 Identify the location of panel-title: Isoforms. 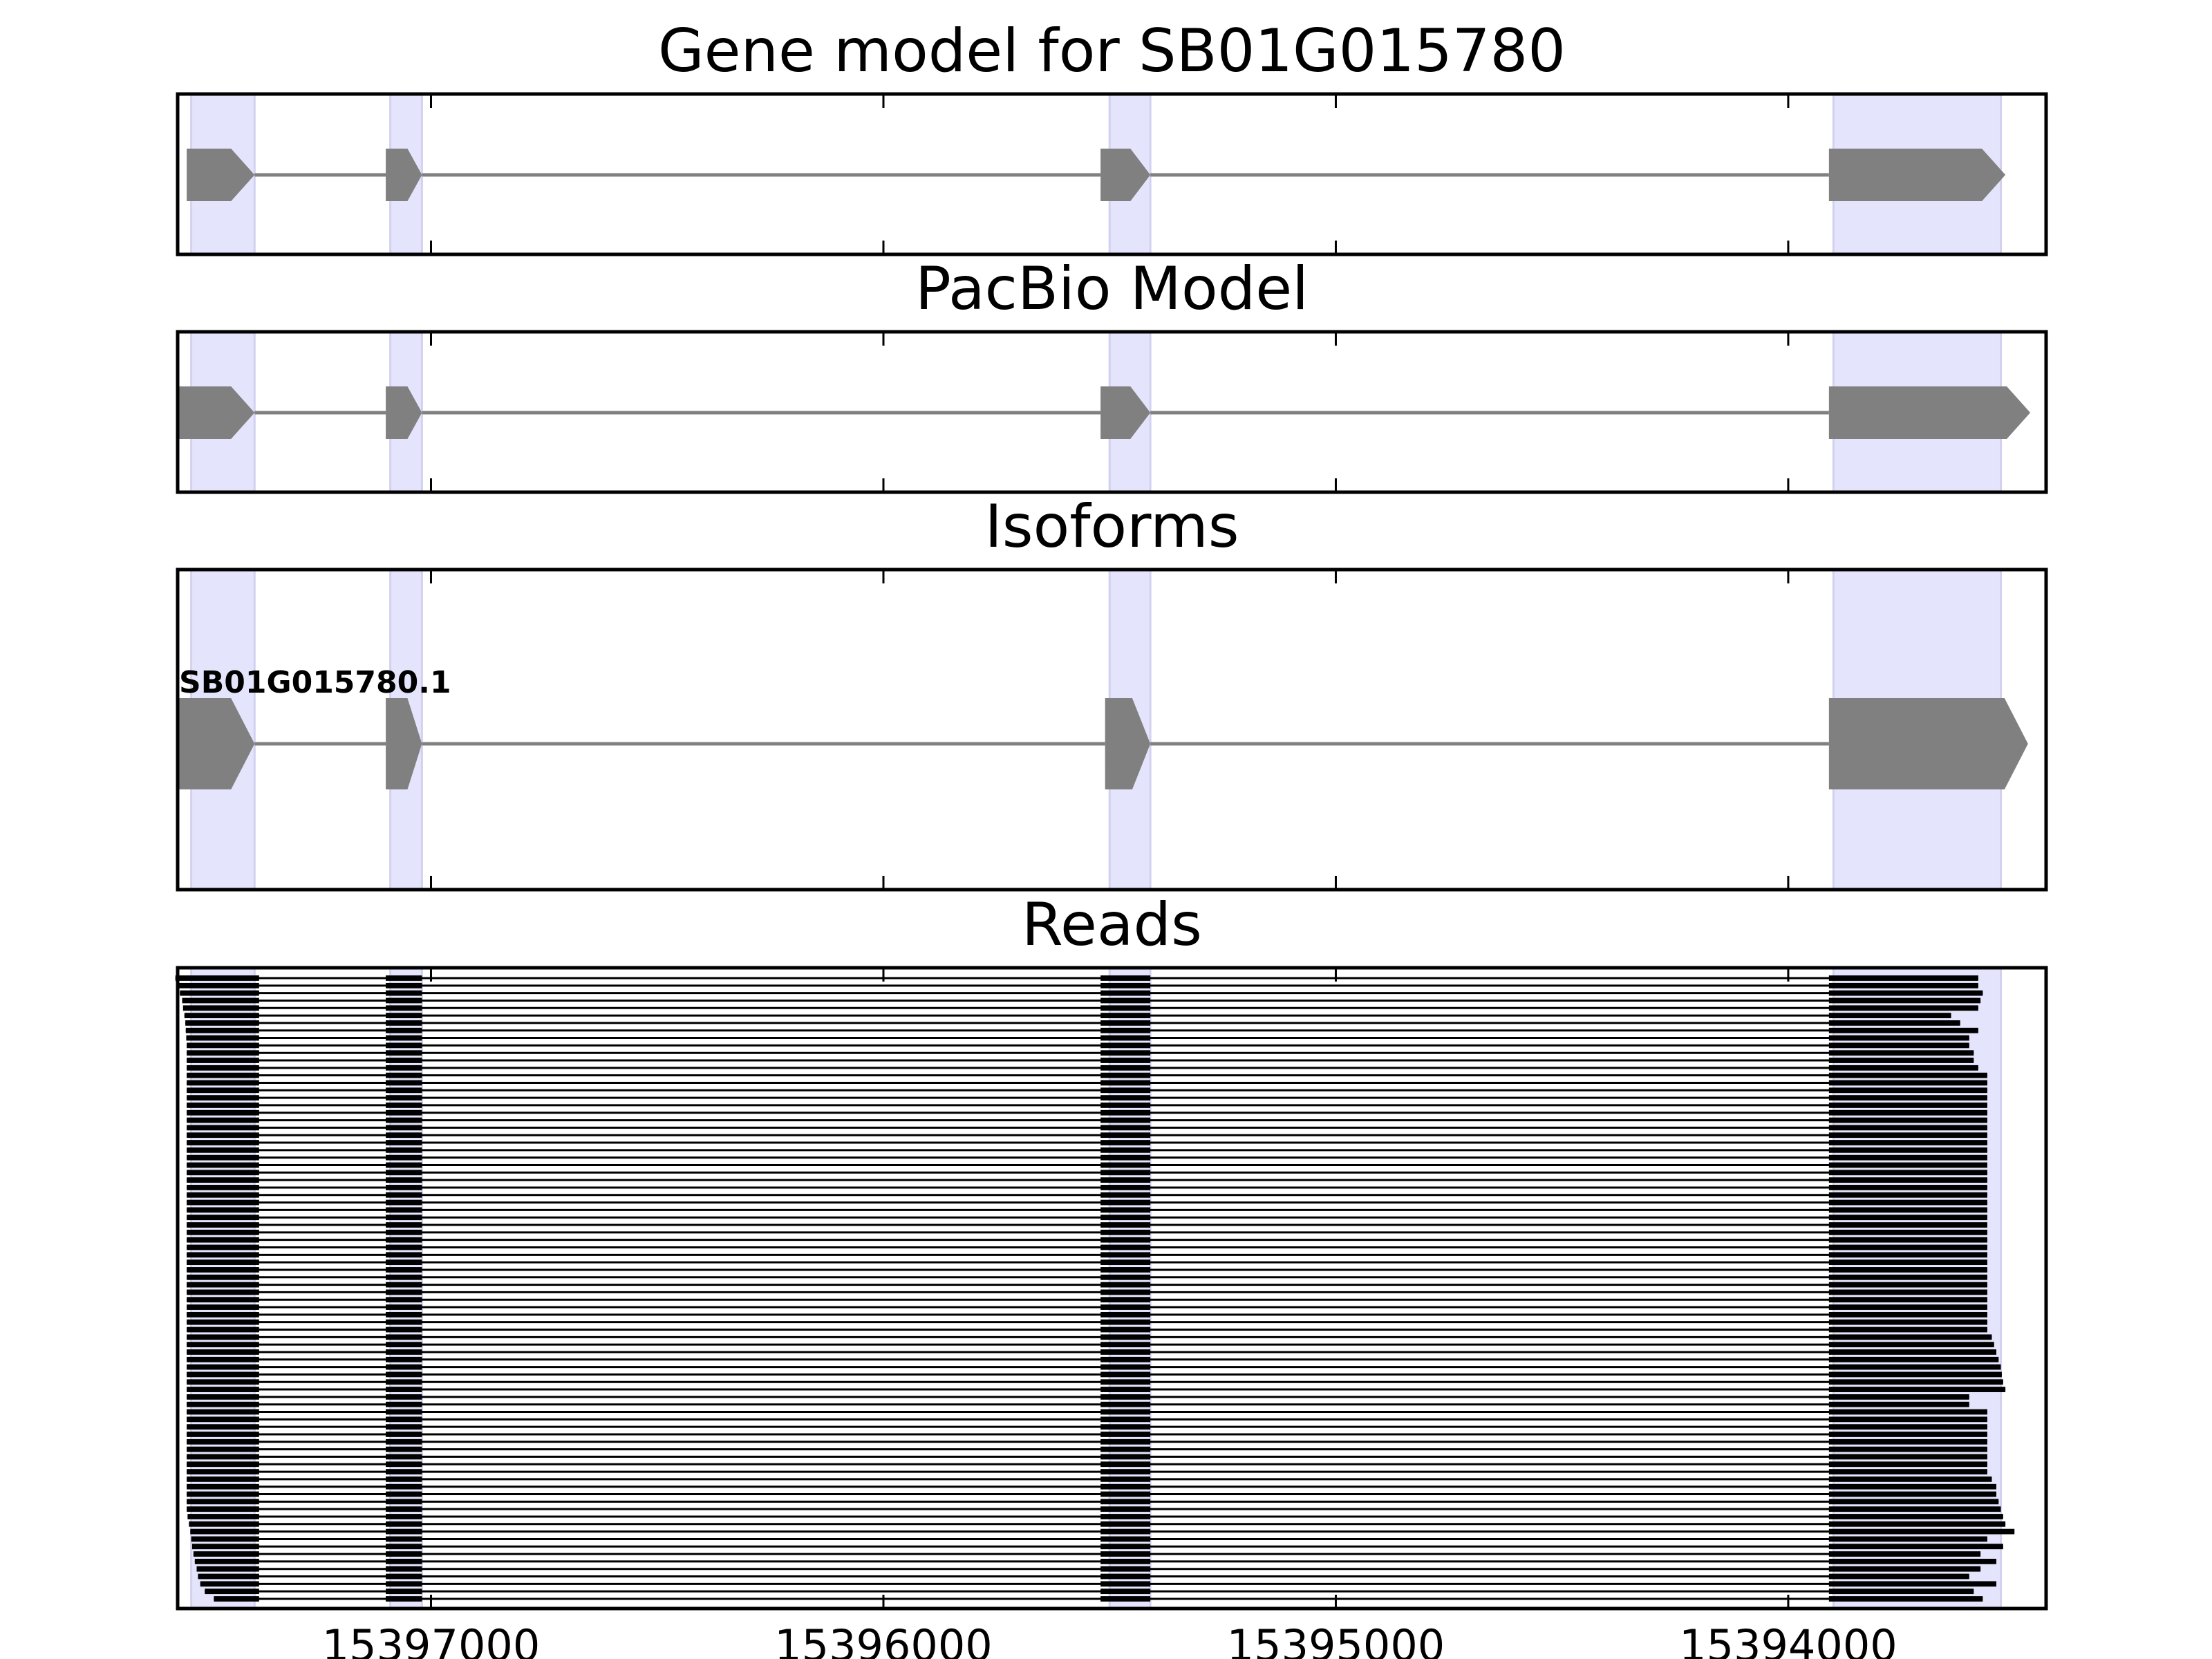
(1111, 526).